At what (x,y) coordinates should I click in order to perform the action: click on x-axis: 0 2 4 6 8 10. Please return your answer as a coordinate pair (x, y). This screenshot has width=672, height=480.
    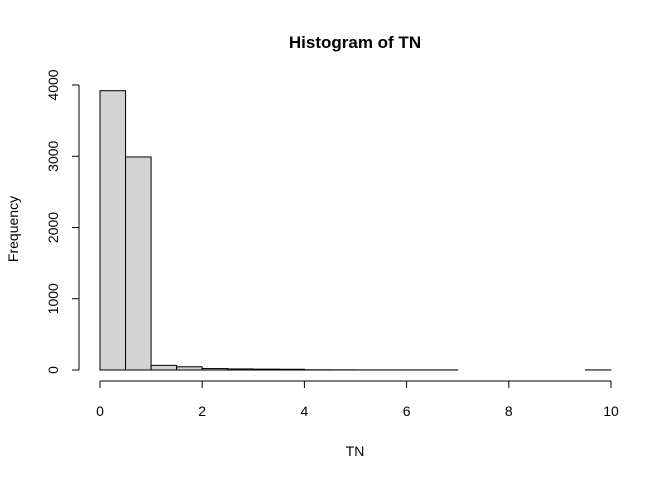
    Looking at the image, I should click on (357, 399).